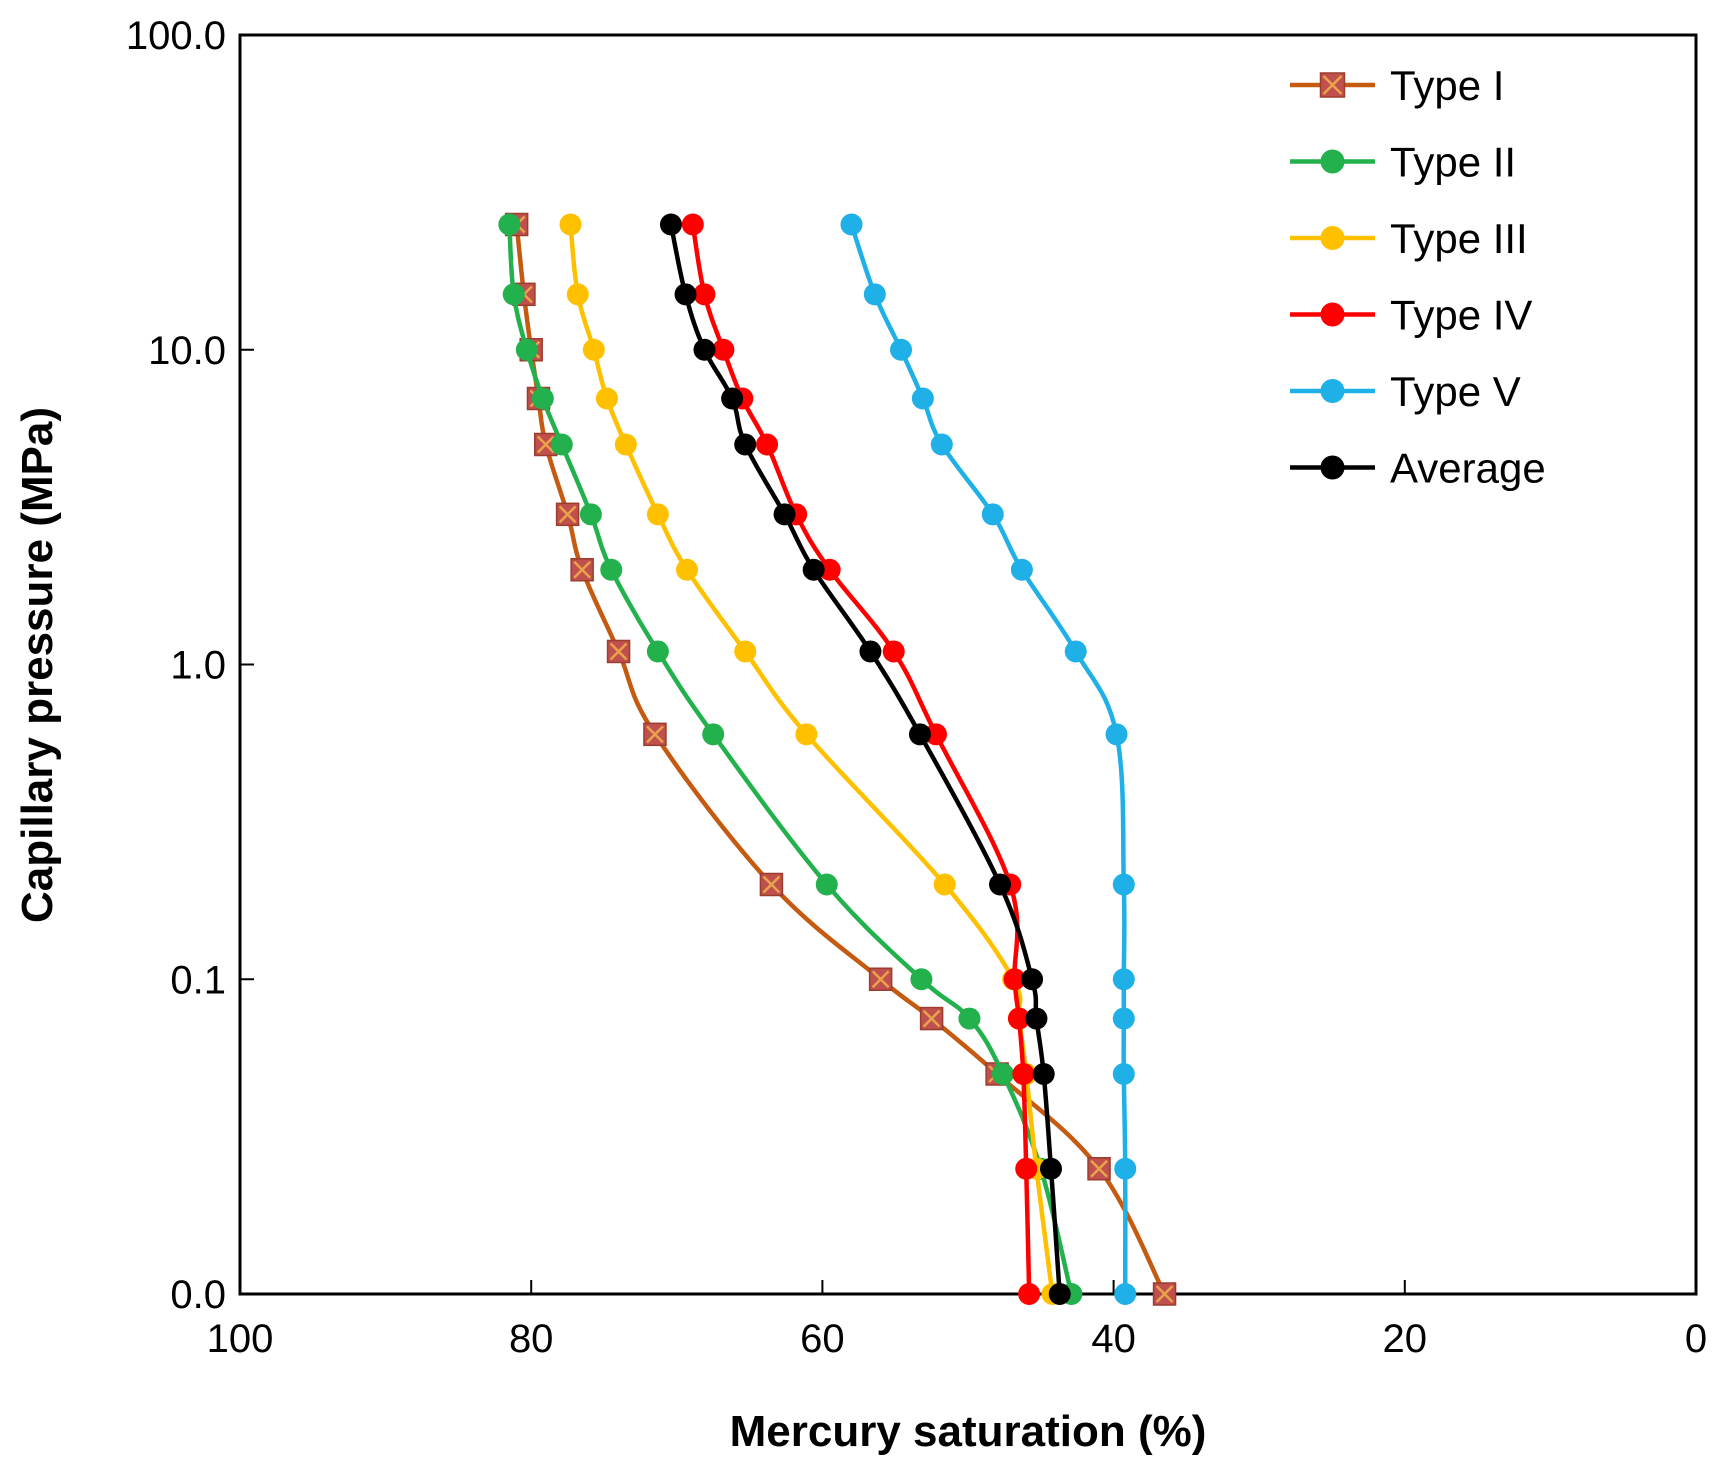 The image size is (1721, 1473). What do you see at coordinates (1113, 1339) in the screenshot?
I see `x-tick-label: 40` at bounding box center [1113, 1339].